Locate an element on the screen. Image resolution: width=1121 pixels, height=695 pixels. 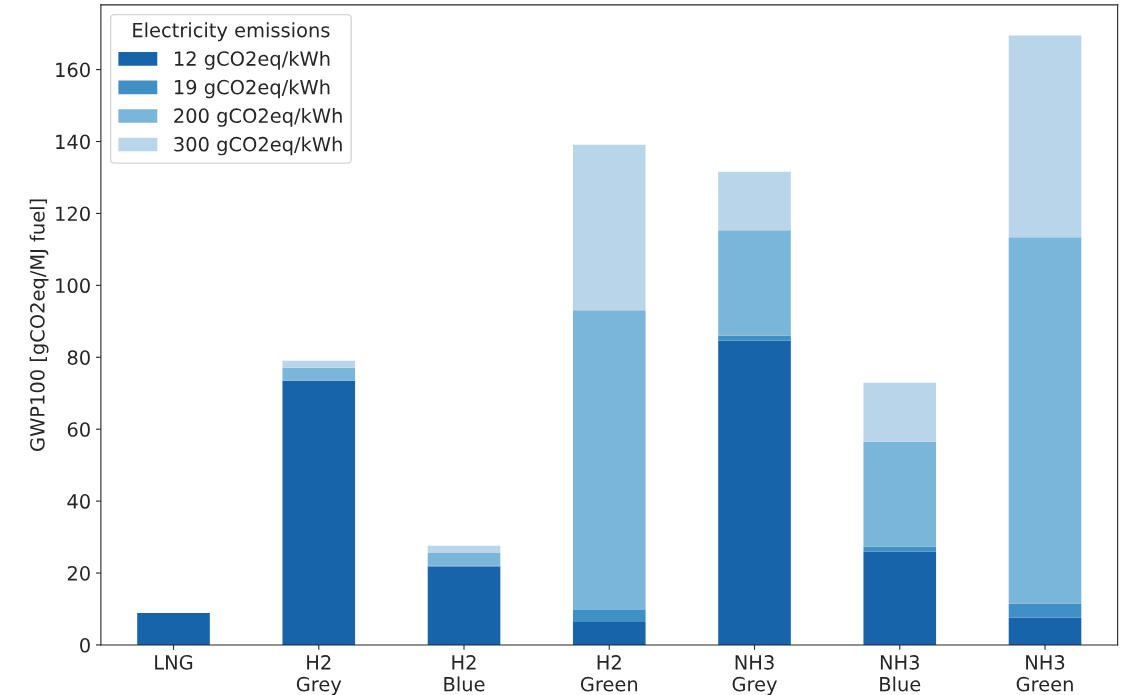
y-tick-label: 160 is located at coordinates (73, 70).